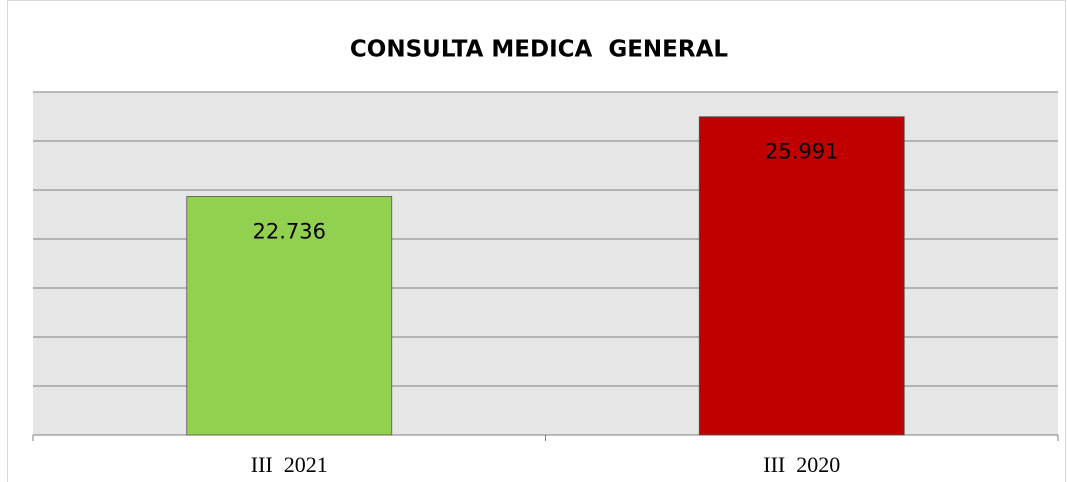  What do you see at coordinates (539, 50) in the screenshot?
I see `chart-title: CONSULTA MEDICA GENERAL` at bounding box center [539, 50].